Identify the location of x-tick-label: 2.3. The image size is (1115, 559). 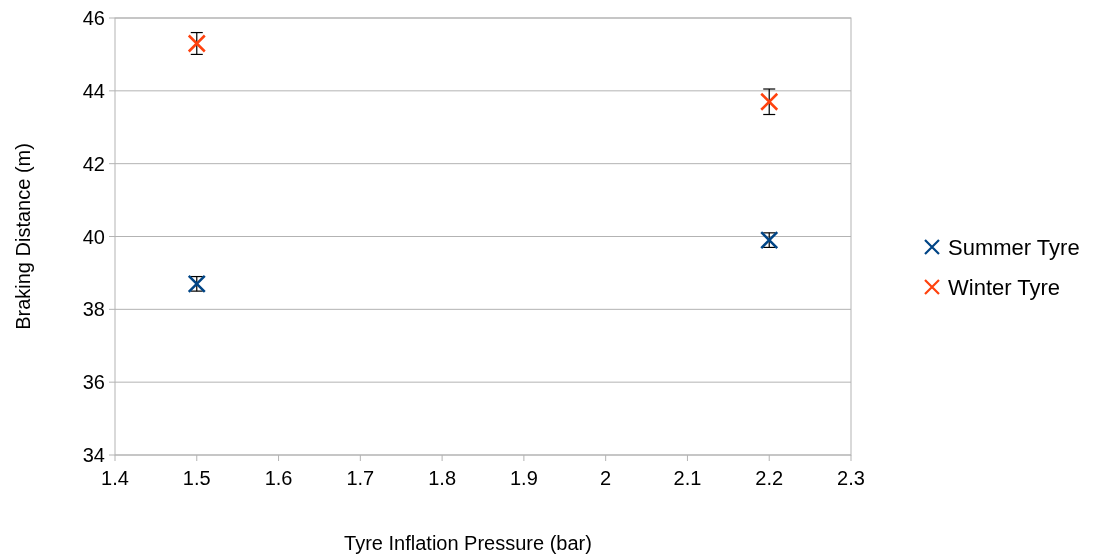
(851, 478).